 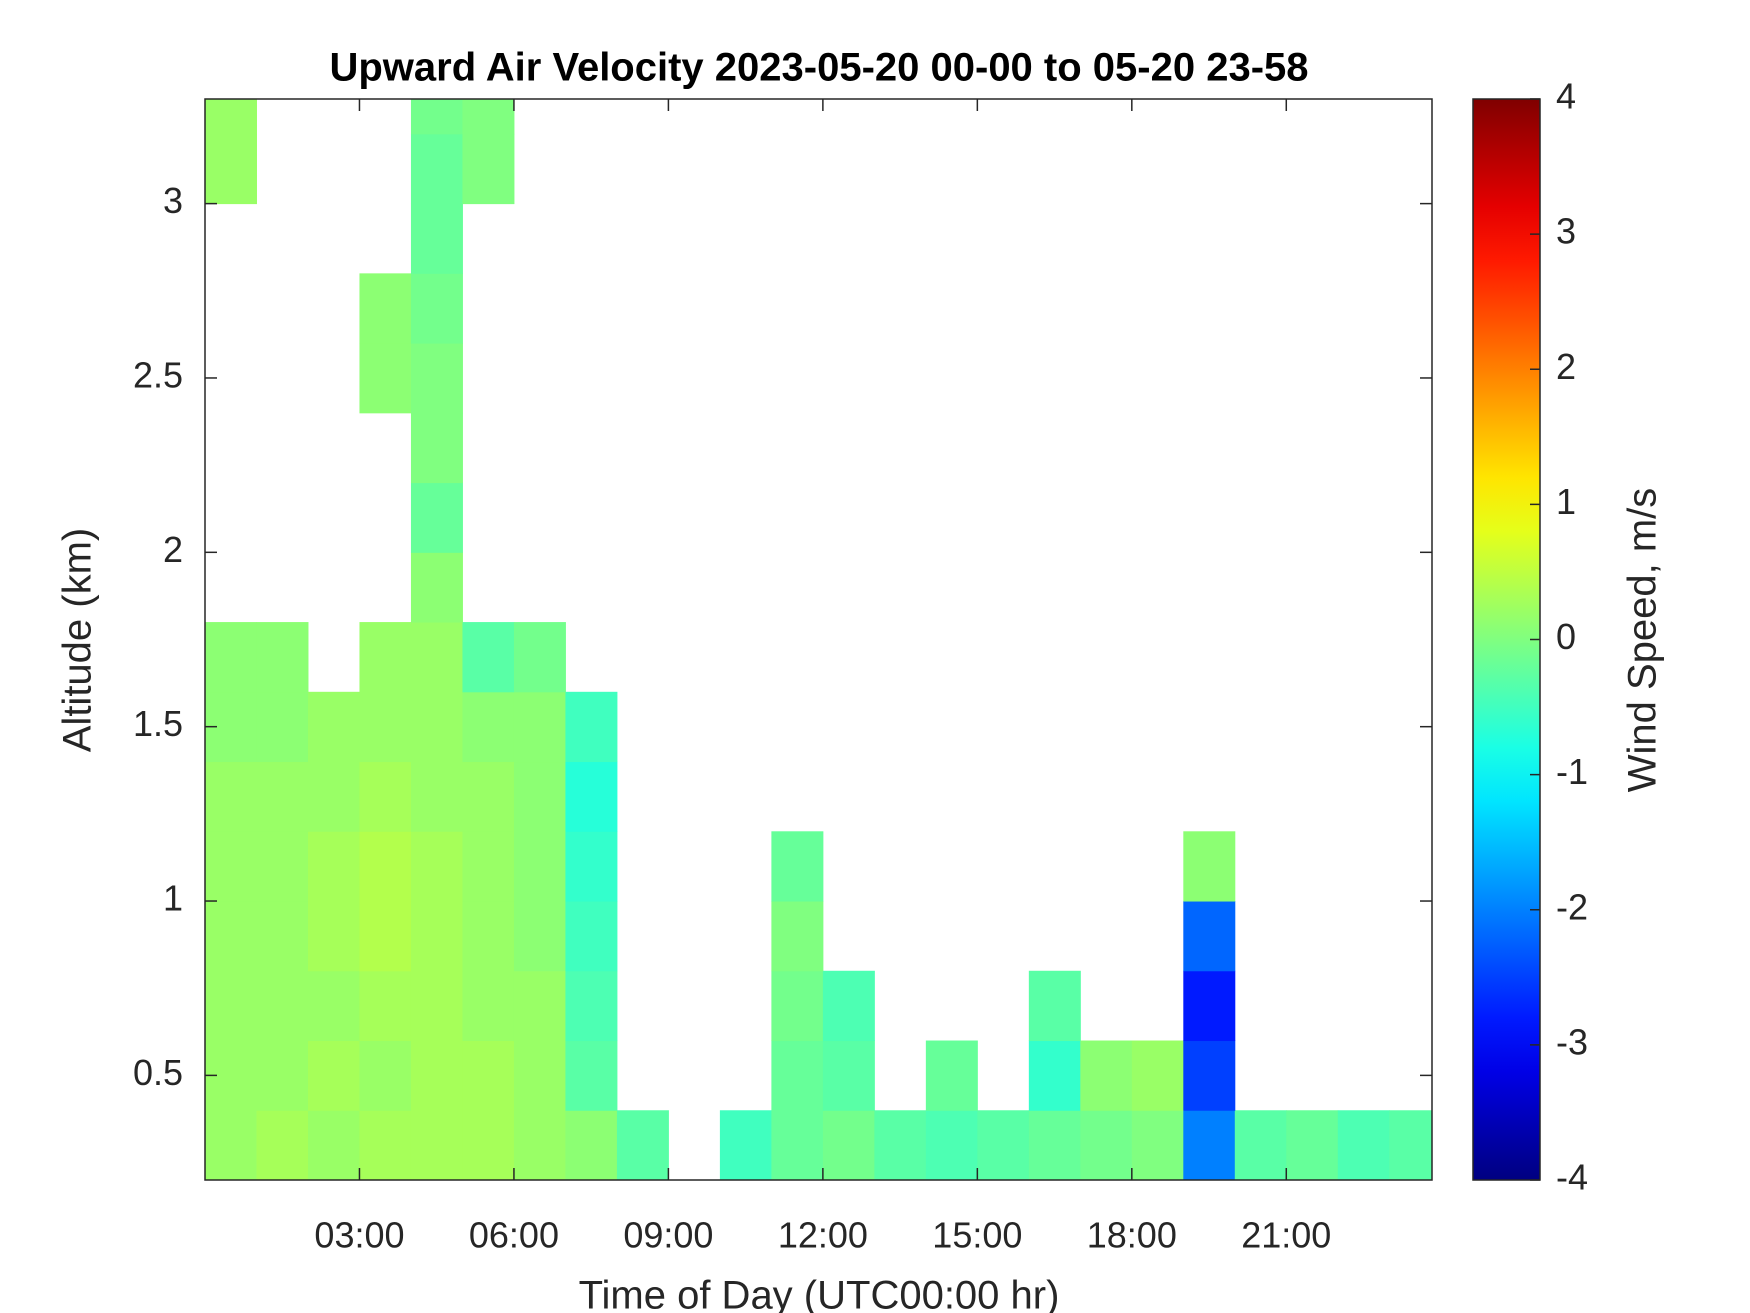 I want to click on y-tick-label: 2.5, so click(x=158, y=374).